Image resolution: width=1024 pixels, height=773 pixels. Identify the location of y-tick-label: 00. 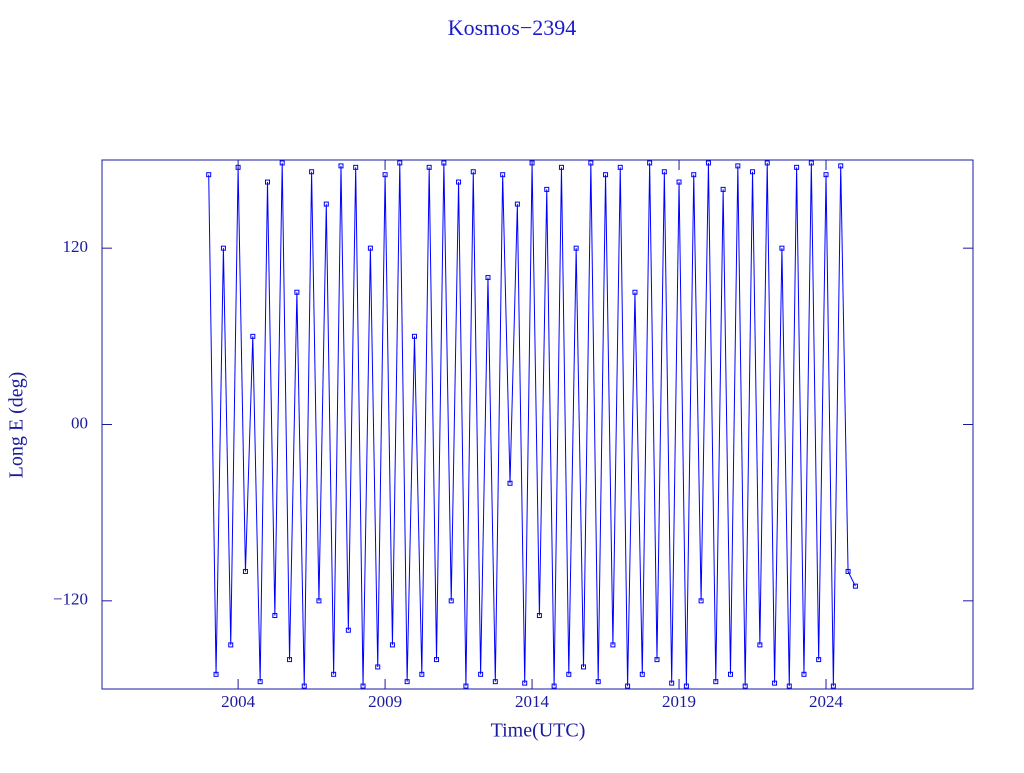
(79, 422).